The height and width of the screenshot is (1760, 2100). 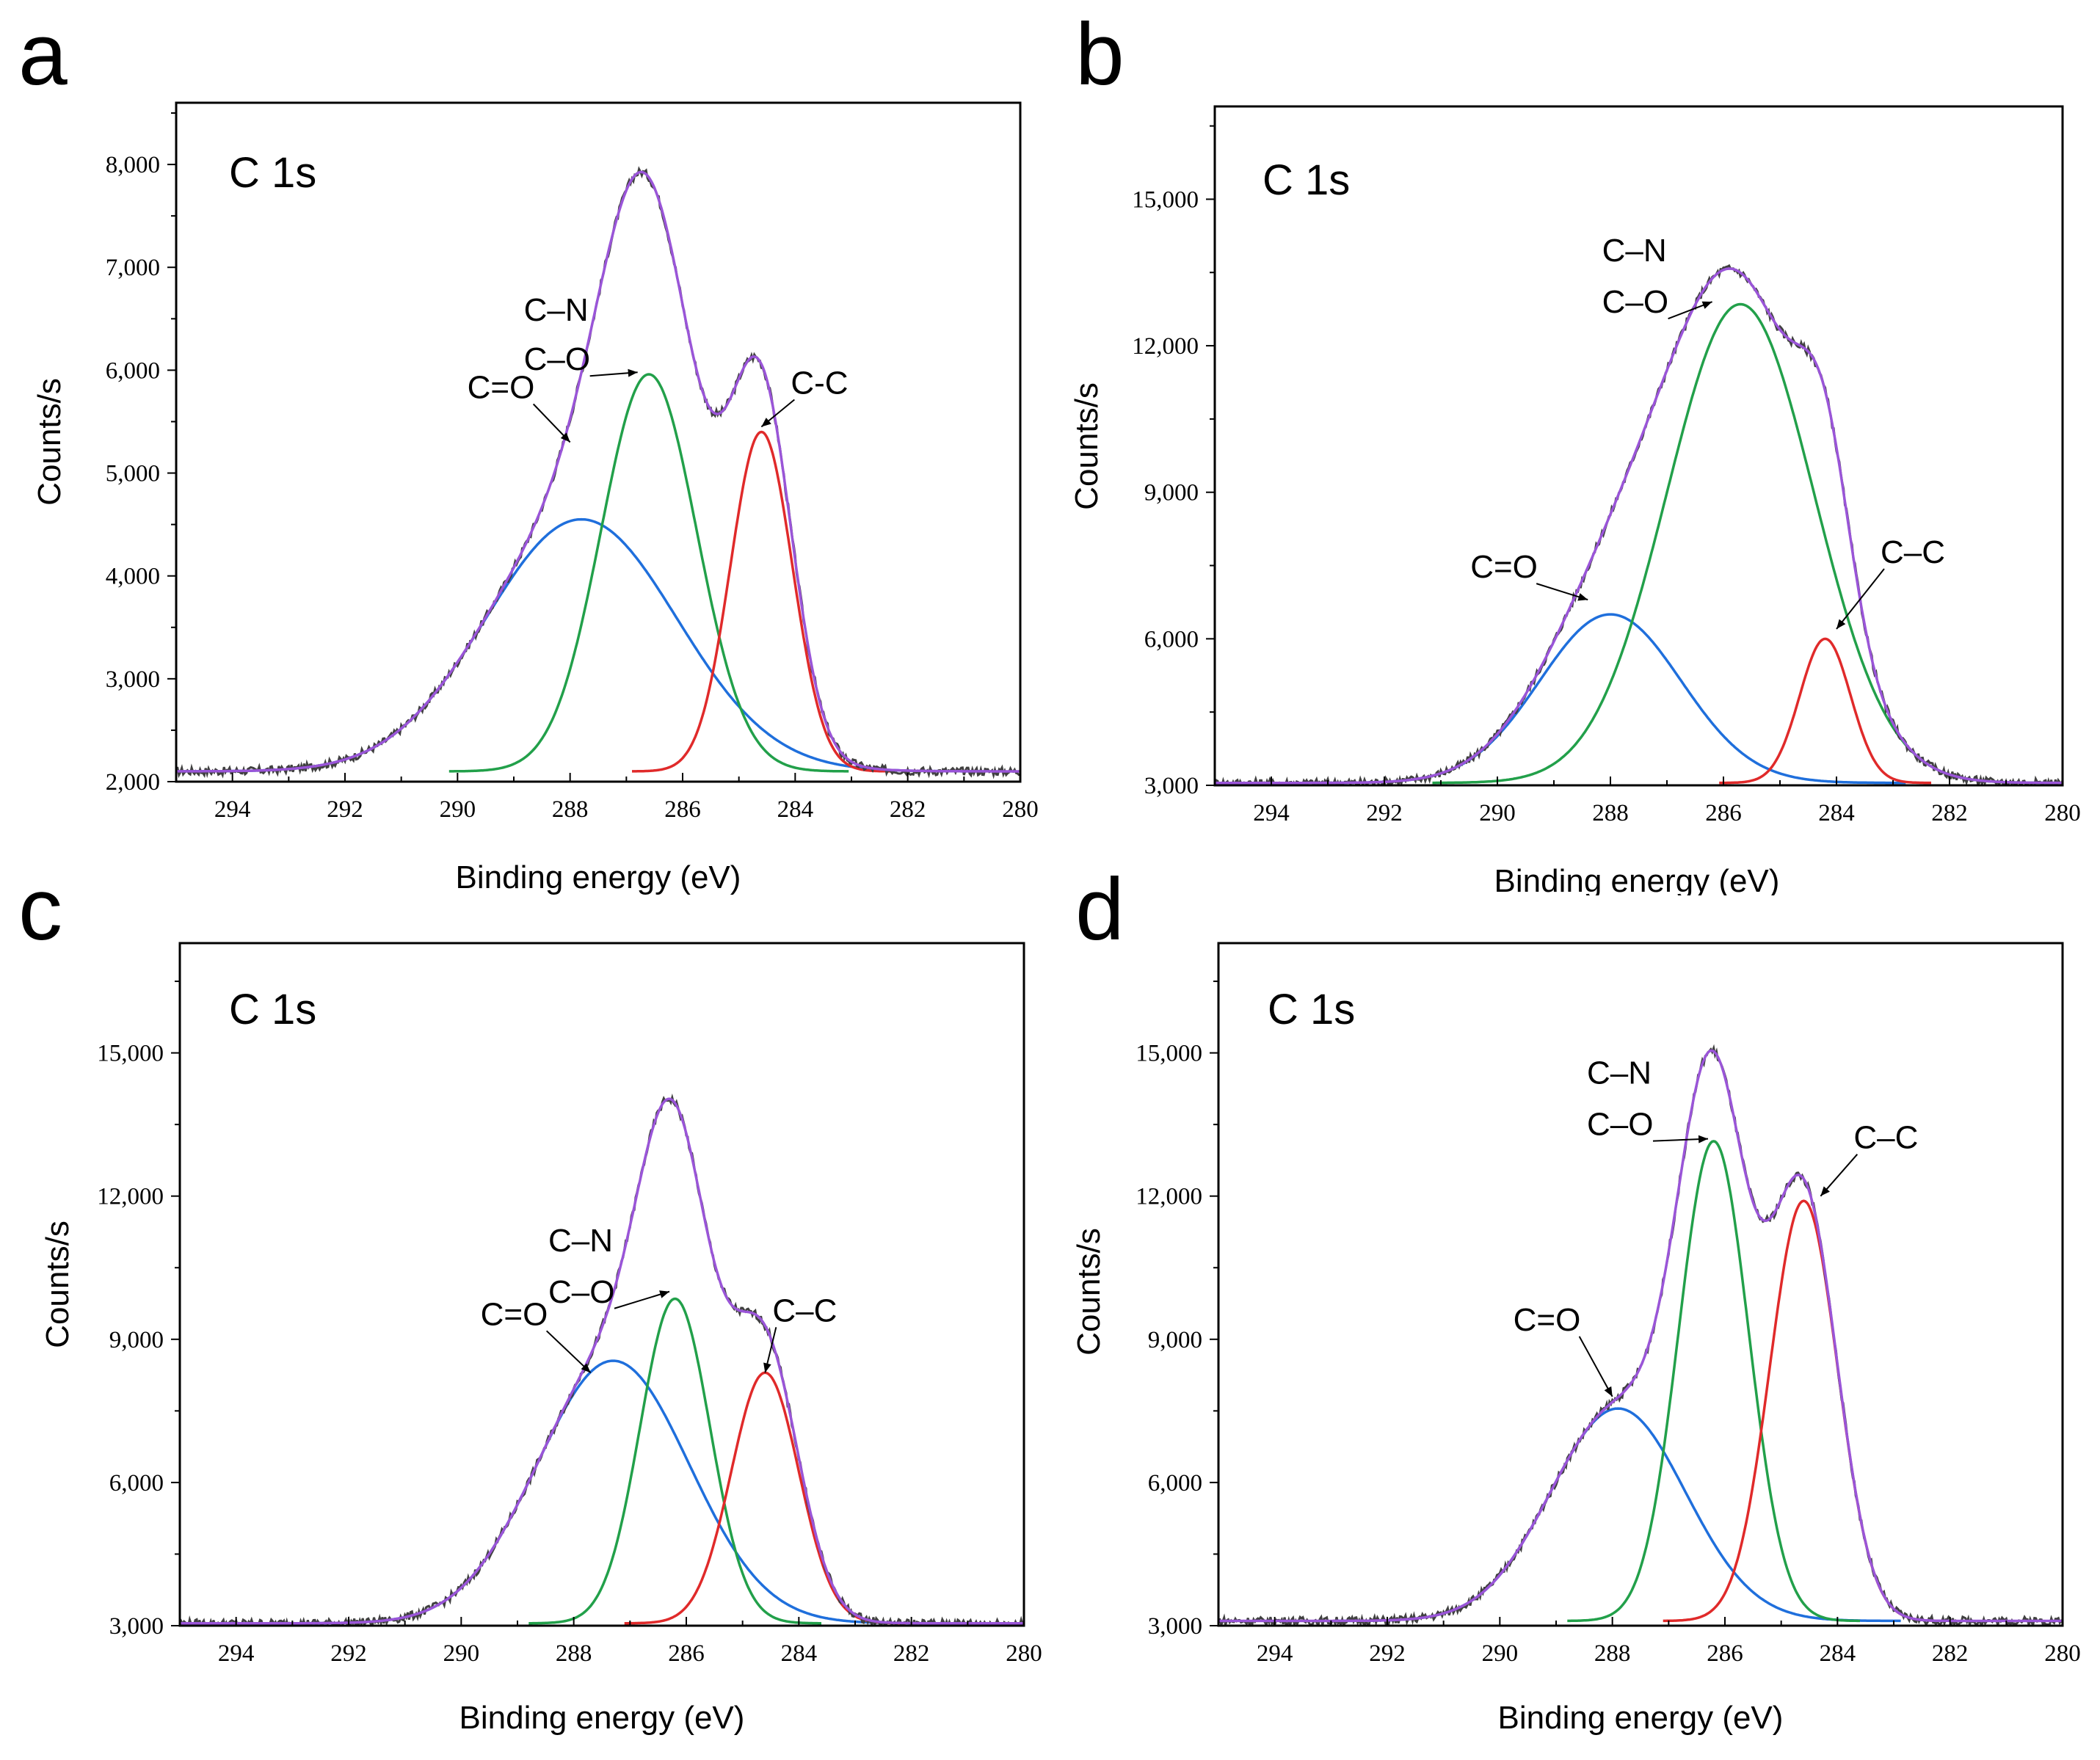 What do you see at coordinates (133, 782) in the screenshot?
I see `y-tick-label: 2,000` at bounding box center [133, 782].